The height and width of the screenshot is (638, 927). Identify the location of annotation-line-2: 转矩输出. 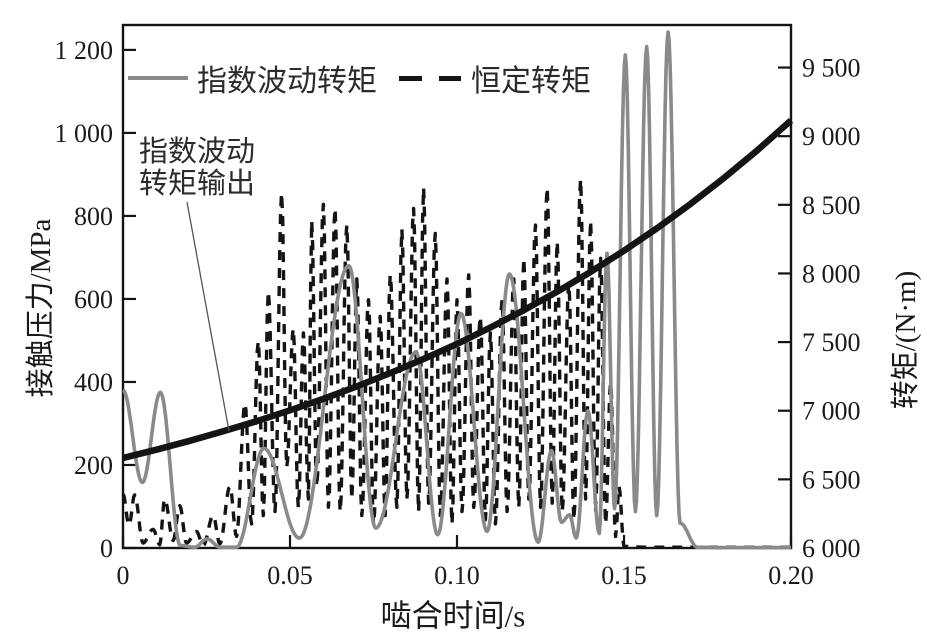
(197, 184).